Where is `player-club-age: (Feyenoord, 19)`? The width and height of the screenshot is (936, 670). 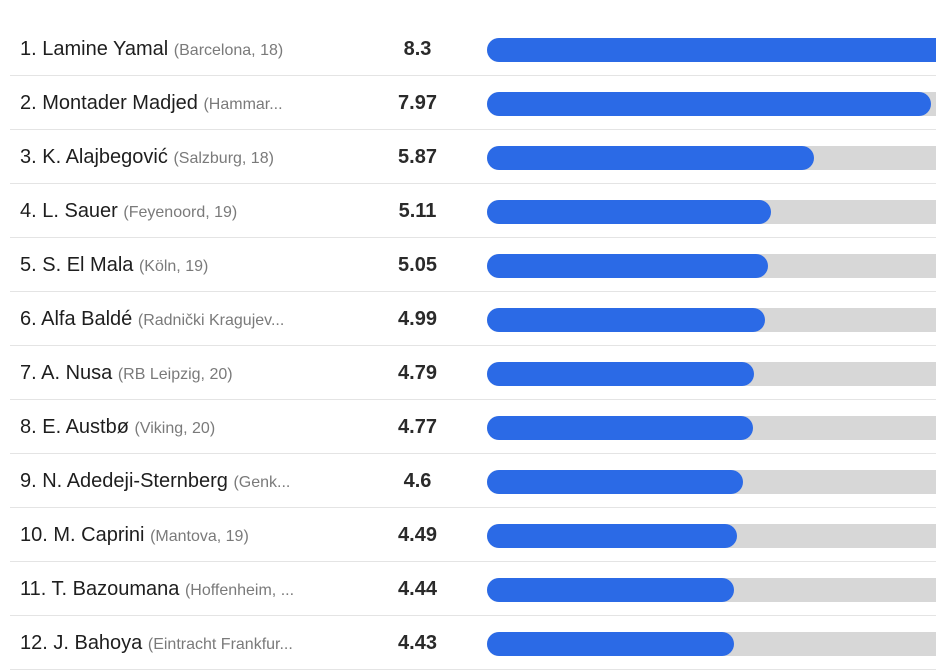 player-club-age: (Feyenoord, 19) is located at coordinates (180, 212).